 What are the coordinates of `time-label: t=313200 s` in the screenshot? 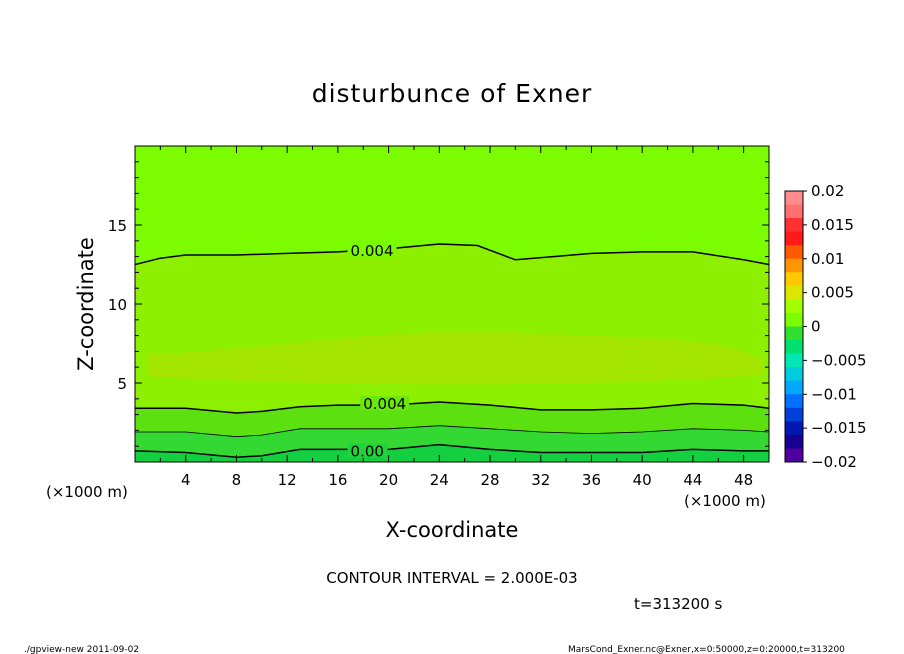 It's located at (678, 604).